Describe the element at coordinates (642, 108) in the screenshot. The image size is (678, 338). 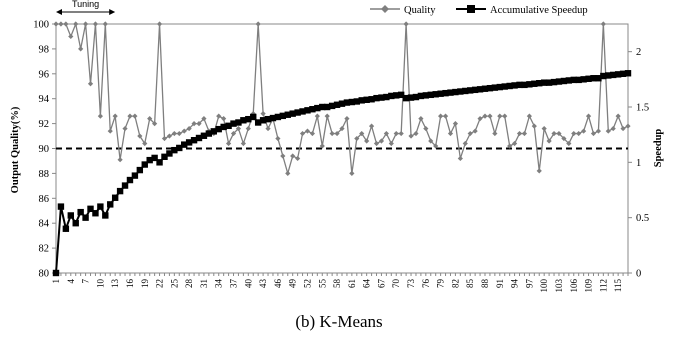
I see `right-tick-label: 1.5` at that location.